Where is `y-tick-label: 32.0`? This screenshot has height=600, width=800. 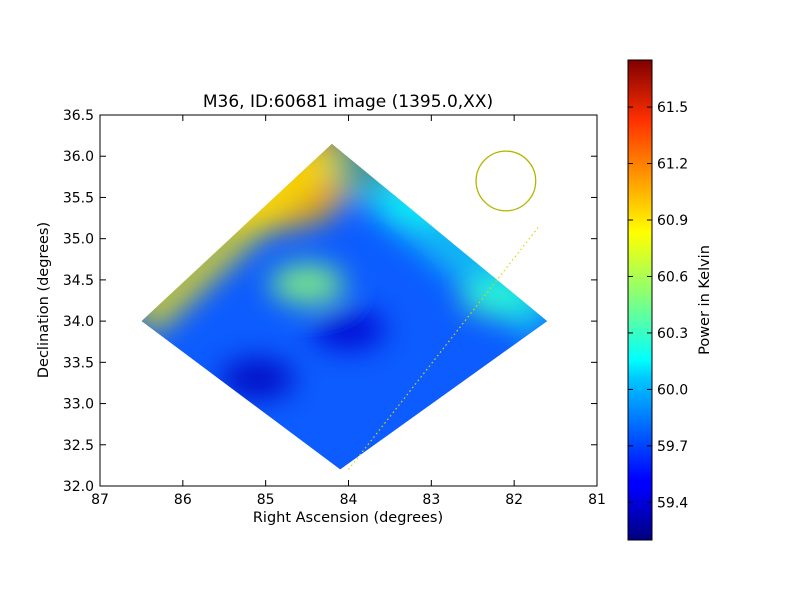 y-tick-label: 32.0 is located at coordinates (78, 487).